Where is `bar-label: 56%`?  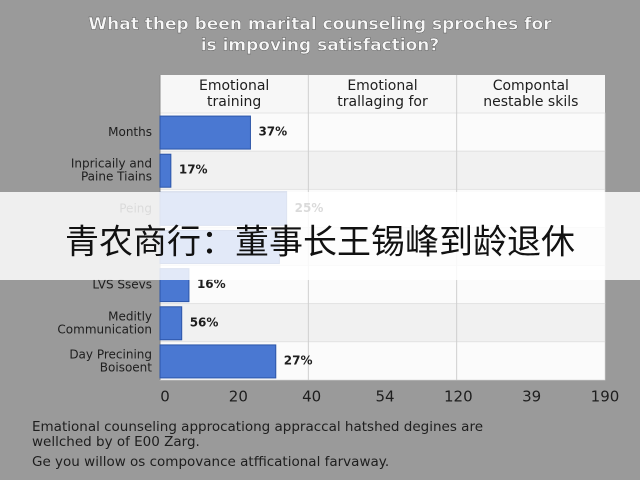 bar-label: 56% is located at coordinates (204, 322).